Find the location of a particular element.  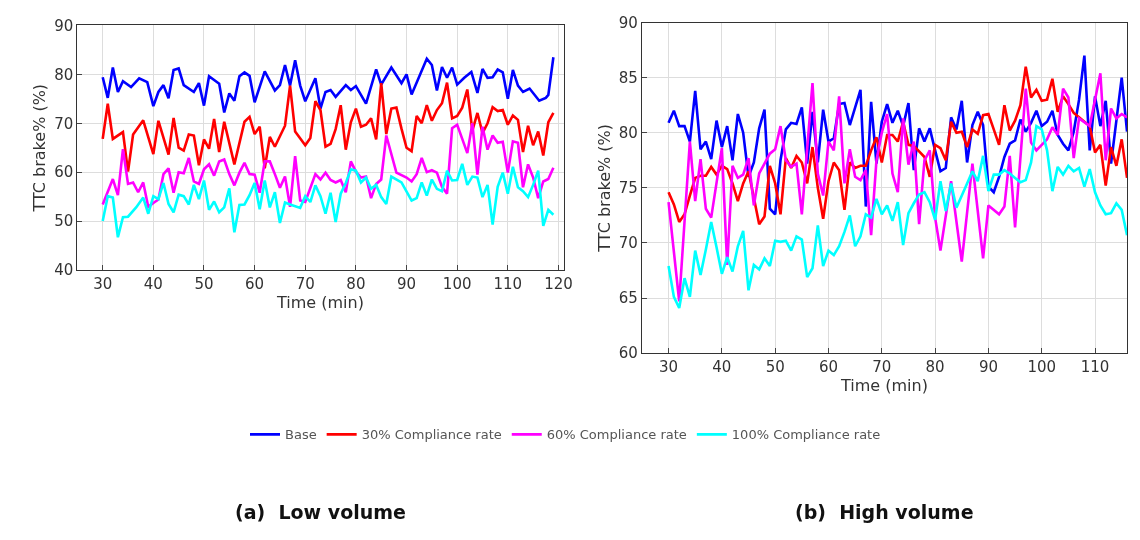

y-tick-label: 40 is located at coordinates (64, 270).